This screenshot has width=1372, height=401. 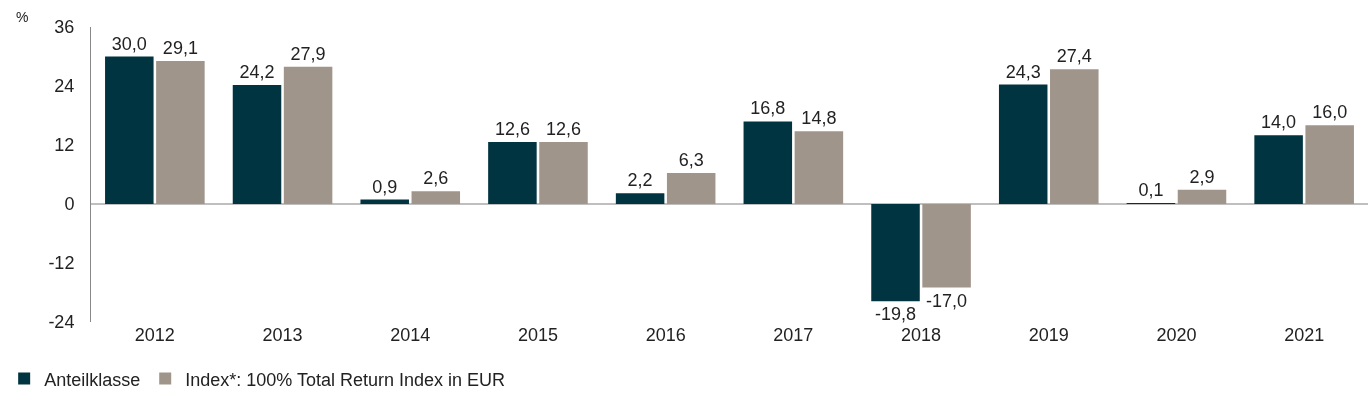 I want to click on data-label: 14,0, so click(x=1279, y=122).